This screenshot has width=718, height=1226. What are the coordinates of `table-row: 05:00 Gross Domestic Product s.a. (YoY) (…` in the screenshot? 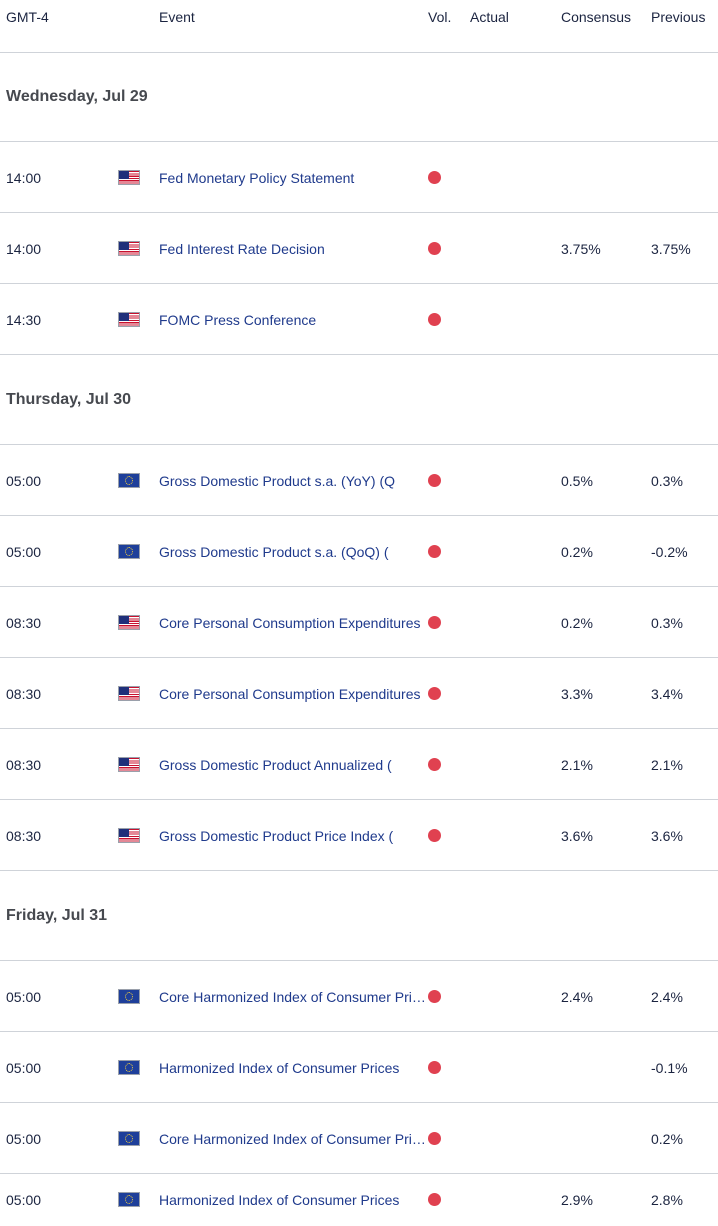 It's located at (359, 480).